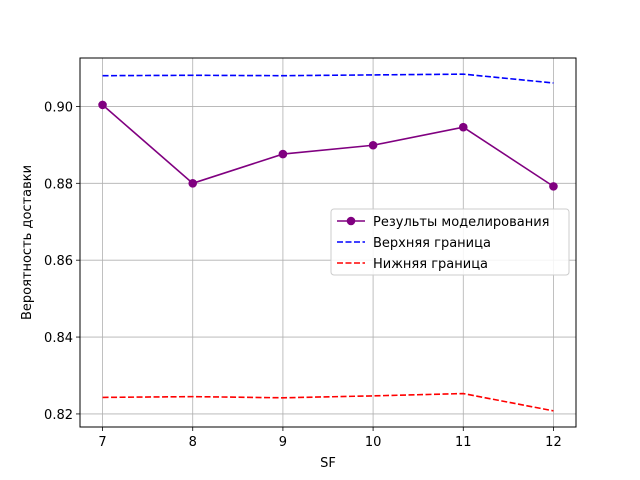  What do you see at coordinates (328, 463) in the screenshot?
I see `x-axis-label: SF` at bounding box center [328, 463].